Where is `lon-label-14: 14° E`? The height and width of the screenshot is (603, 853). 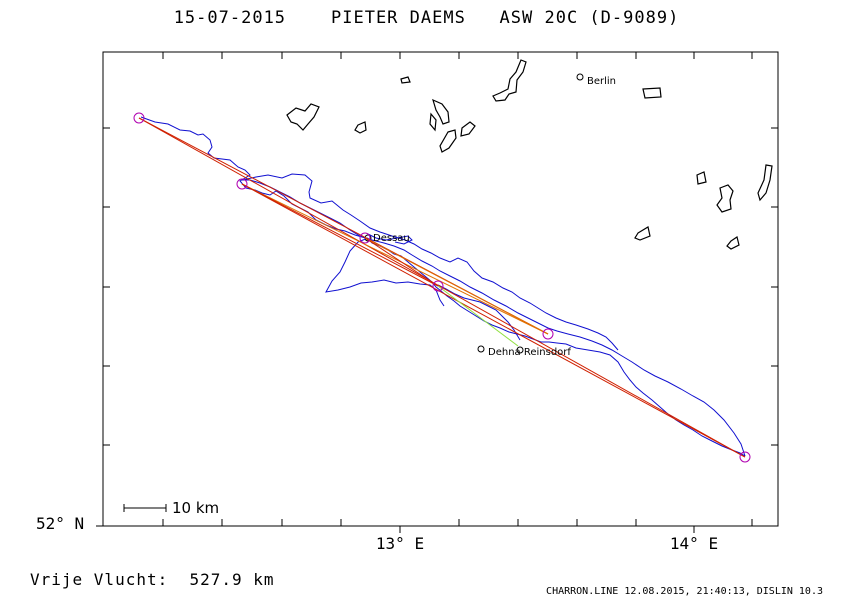 lon-label-14: 14° E is located at coordinates (694, 543).